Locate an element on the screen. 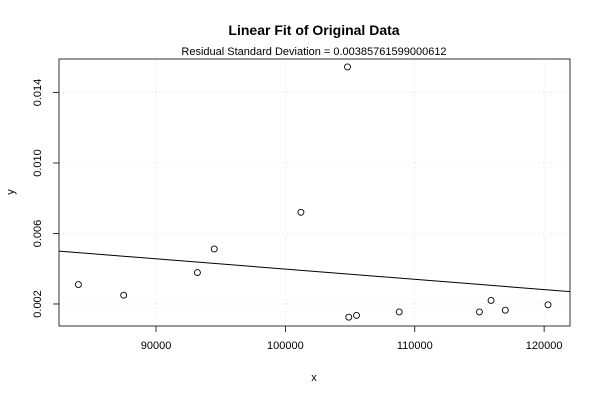 This screenshot has width=599, height=400. y-tick-label: 0.002 is located at coordinates (38, 304).